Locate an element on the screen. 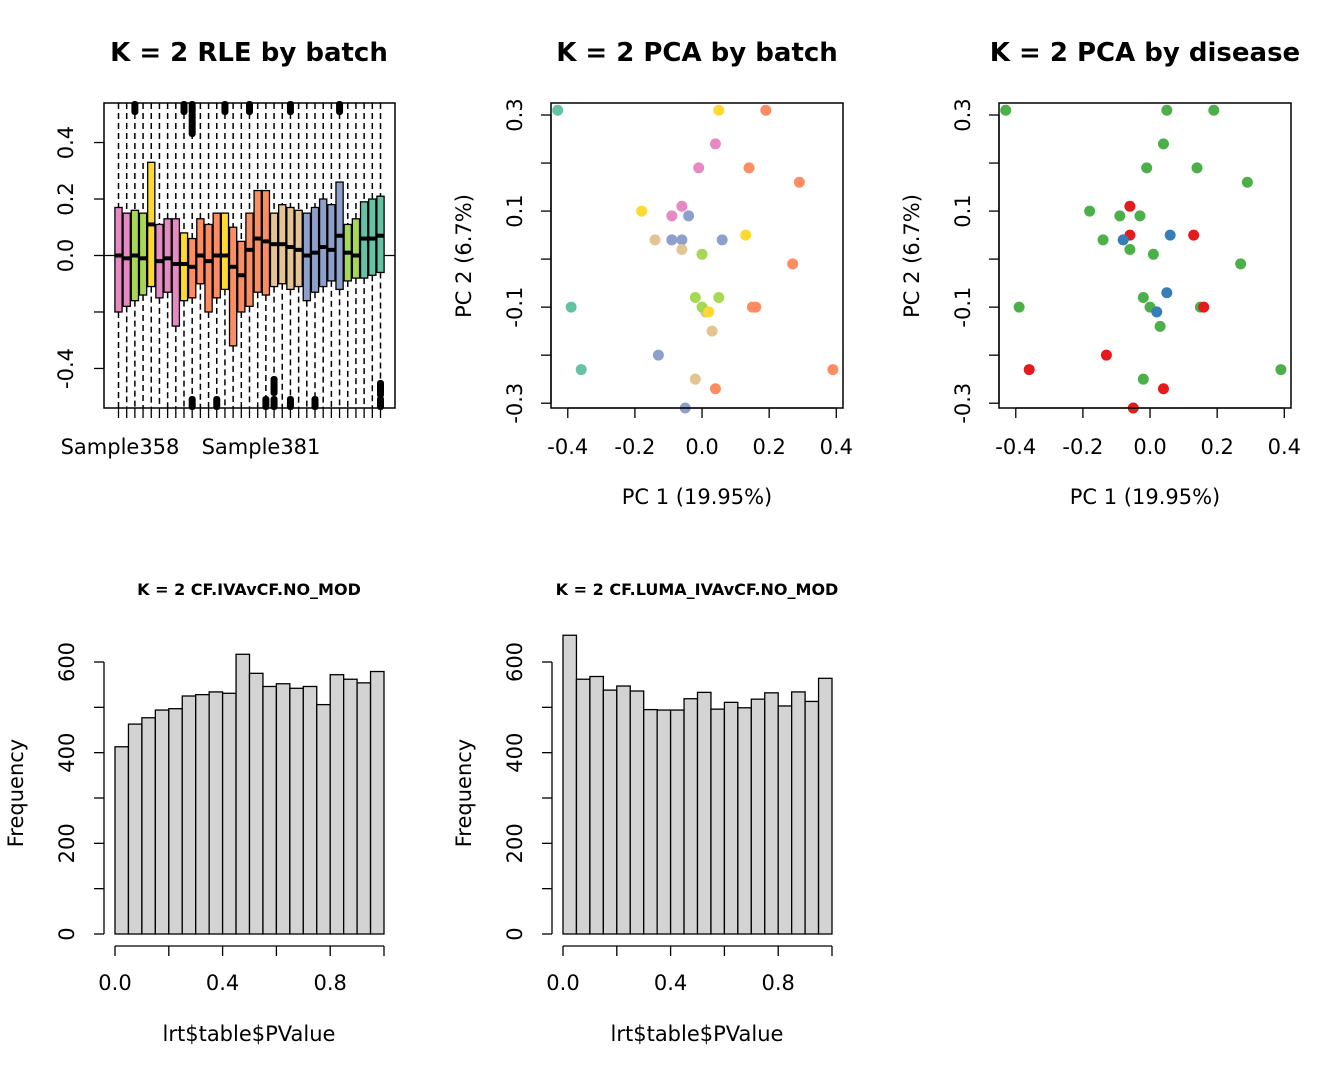  rle-y-tick-label: 0.2 is located at coordinates (66, 198).